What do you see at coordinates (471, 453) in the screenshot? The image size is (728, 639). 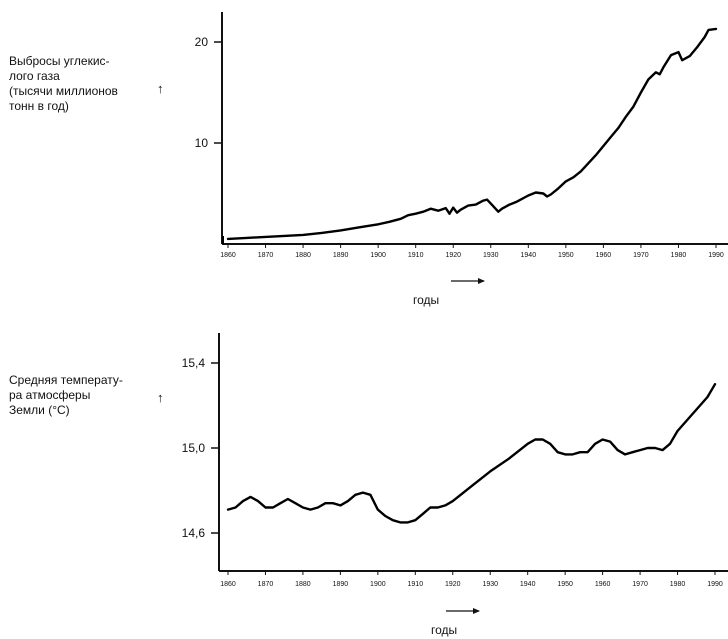 I see `chart-2-series-line` at bounding box center [471, 453].